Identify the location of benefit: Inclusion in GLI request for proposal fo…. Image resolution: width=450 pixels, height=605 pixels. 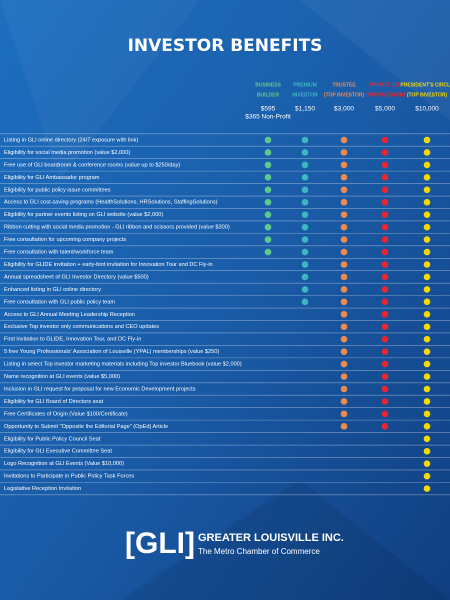
(100, 389).